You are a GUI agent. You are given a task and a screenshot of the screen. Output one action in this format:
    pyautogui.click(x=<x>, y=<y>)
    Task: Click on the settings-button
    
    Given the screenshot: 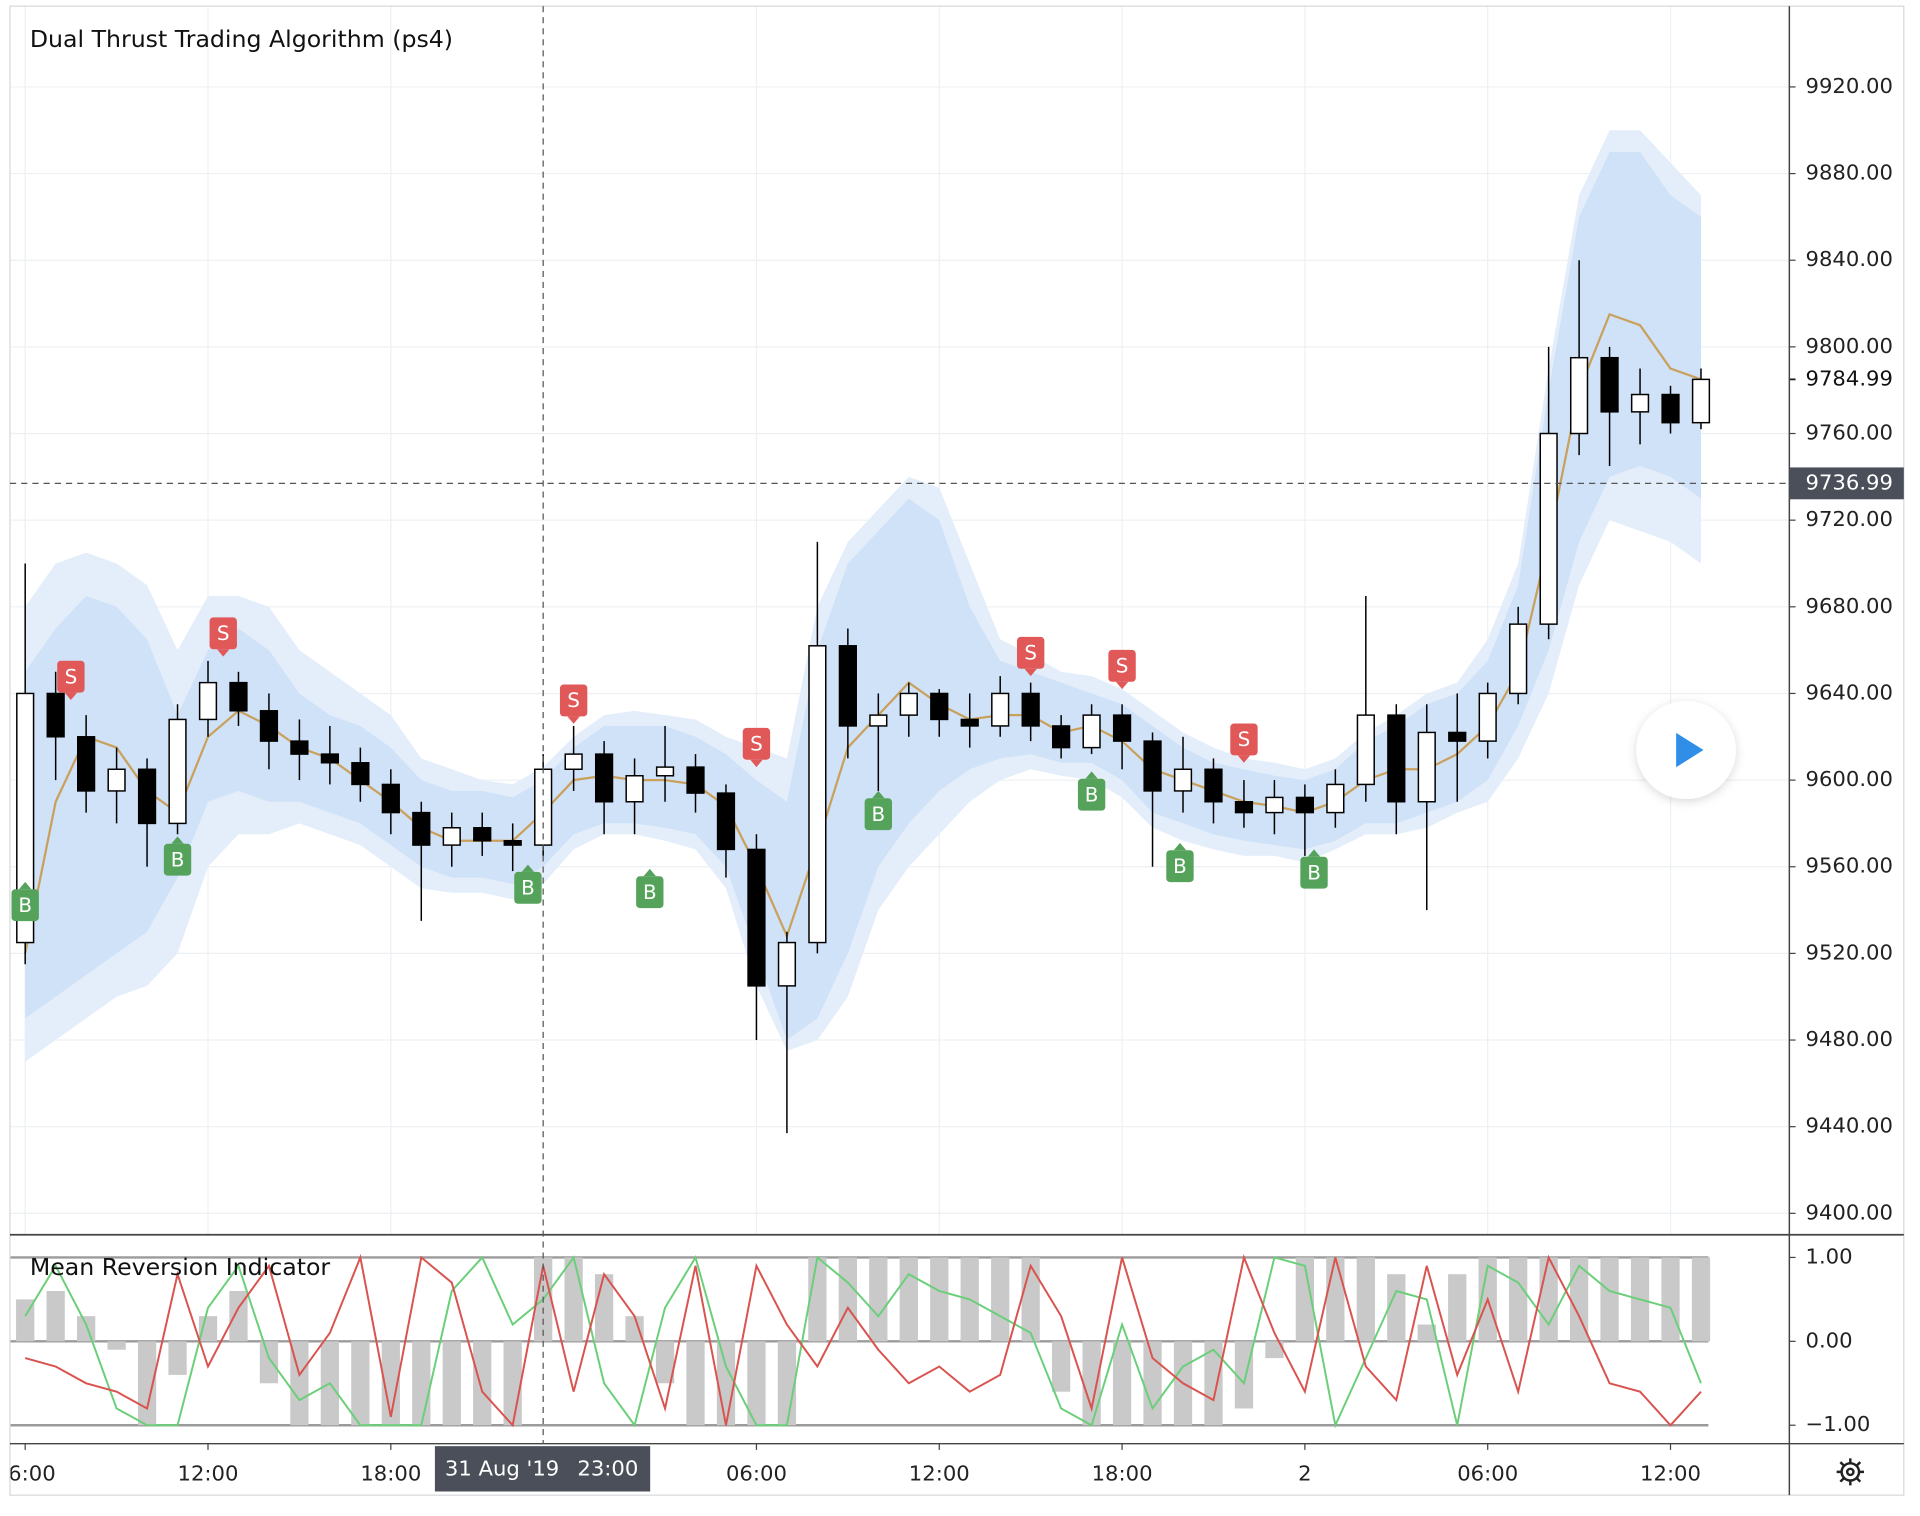 What is the action you would take?
    pyautogui.click(x=1850, y=1472)
    